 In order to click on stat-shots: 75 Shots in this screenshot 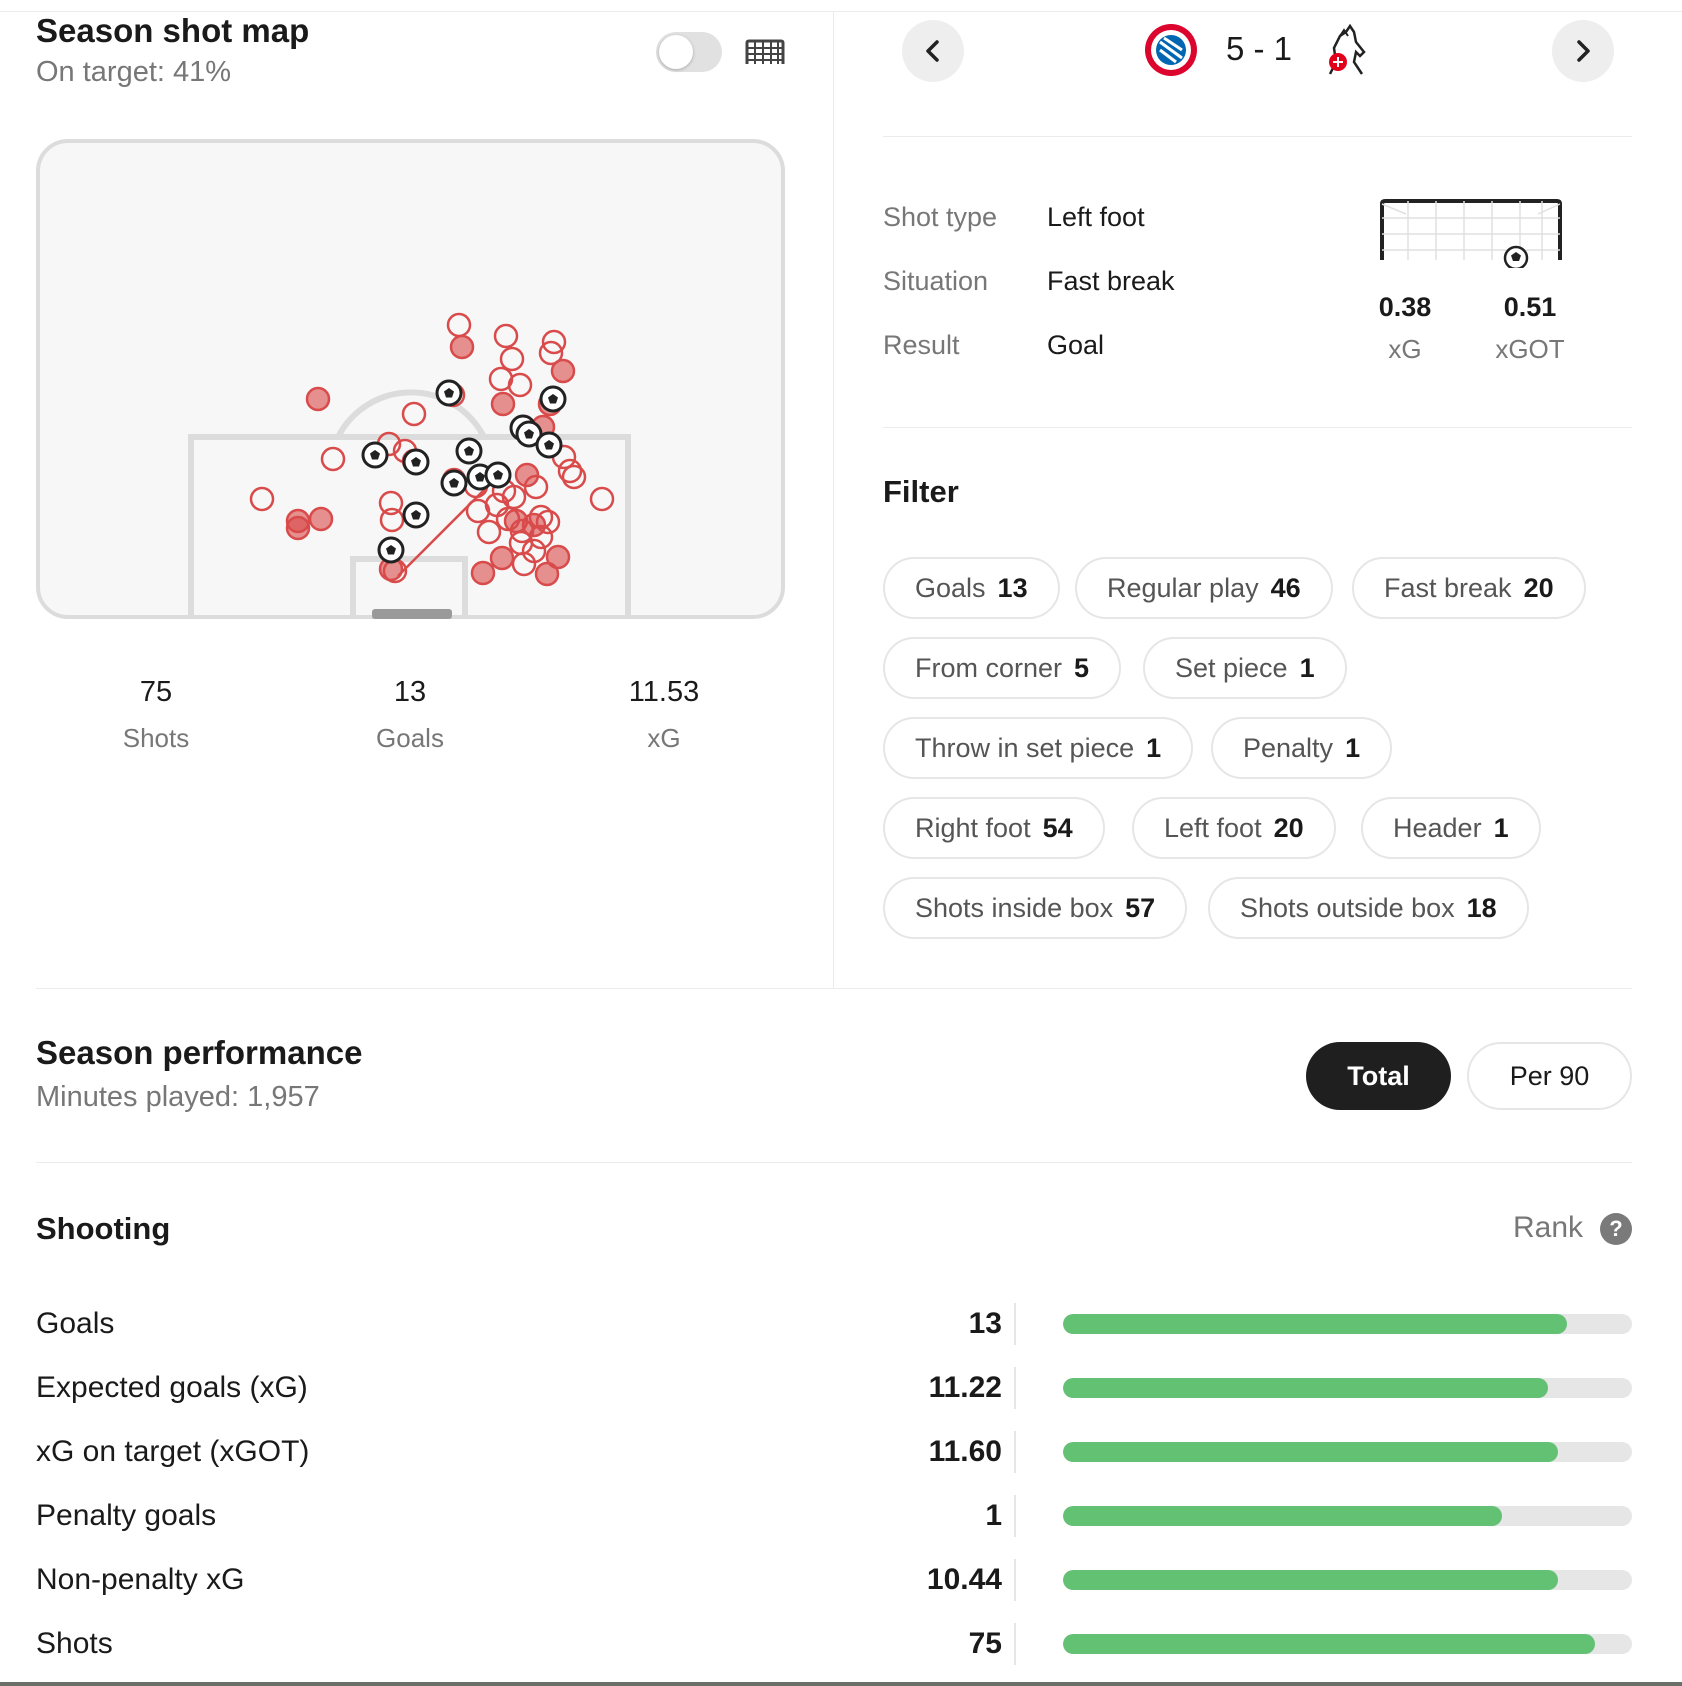, I will do `click(156, 715)`.